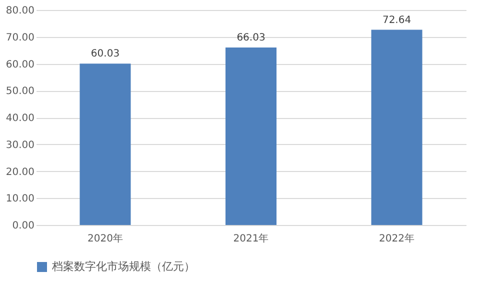 The height and width of the screenshot is (301, 494). Describe the element at coordinates (20, 92) in the screenshot. I see `y-tick-label: 50.00` at that location.